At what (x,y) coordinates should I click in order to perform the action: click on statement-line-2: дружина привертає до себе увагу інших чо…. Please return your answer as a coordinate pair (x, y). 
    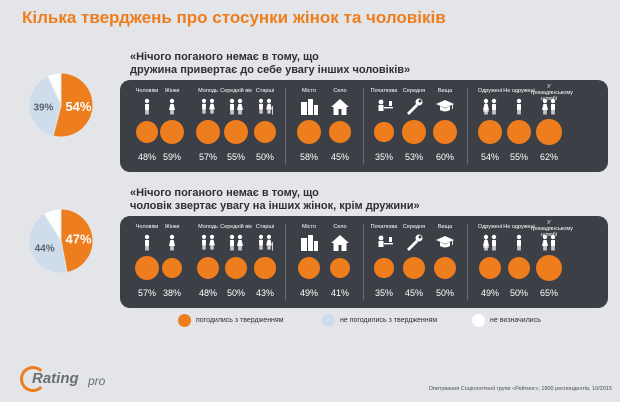
    Looking at the image, I should click on (270, 70).